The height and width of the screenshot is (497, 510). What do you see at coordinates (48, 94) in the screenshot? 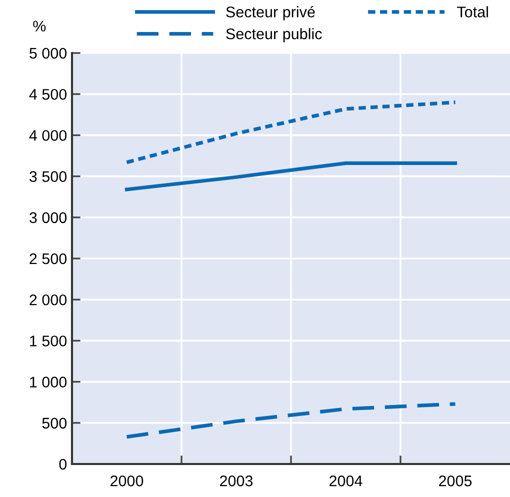
I see `y-tick-label: 4 500` at bounding box center [48, 94].